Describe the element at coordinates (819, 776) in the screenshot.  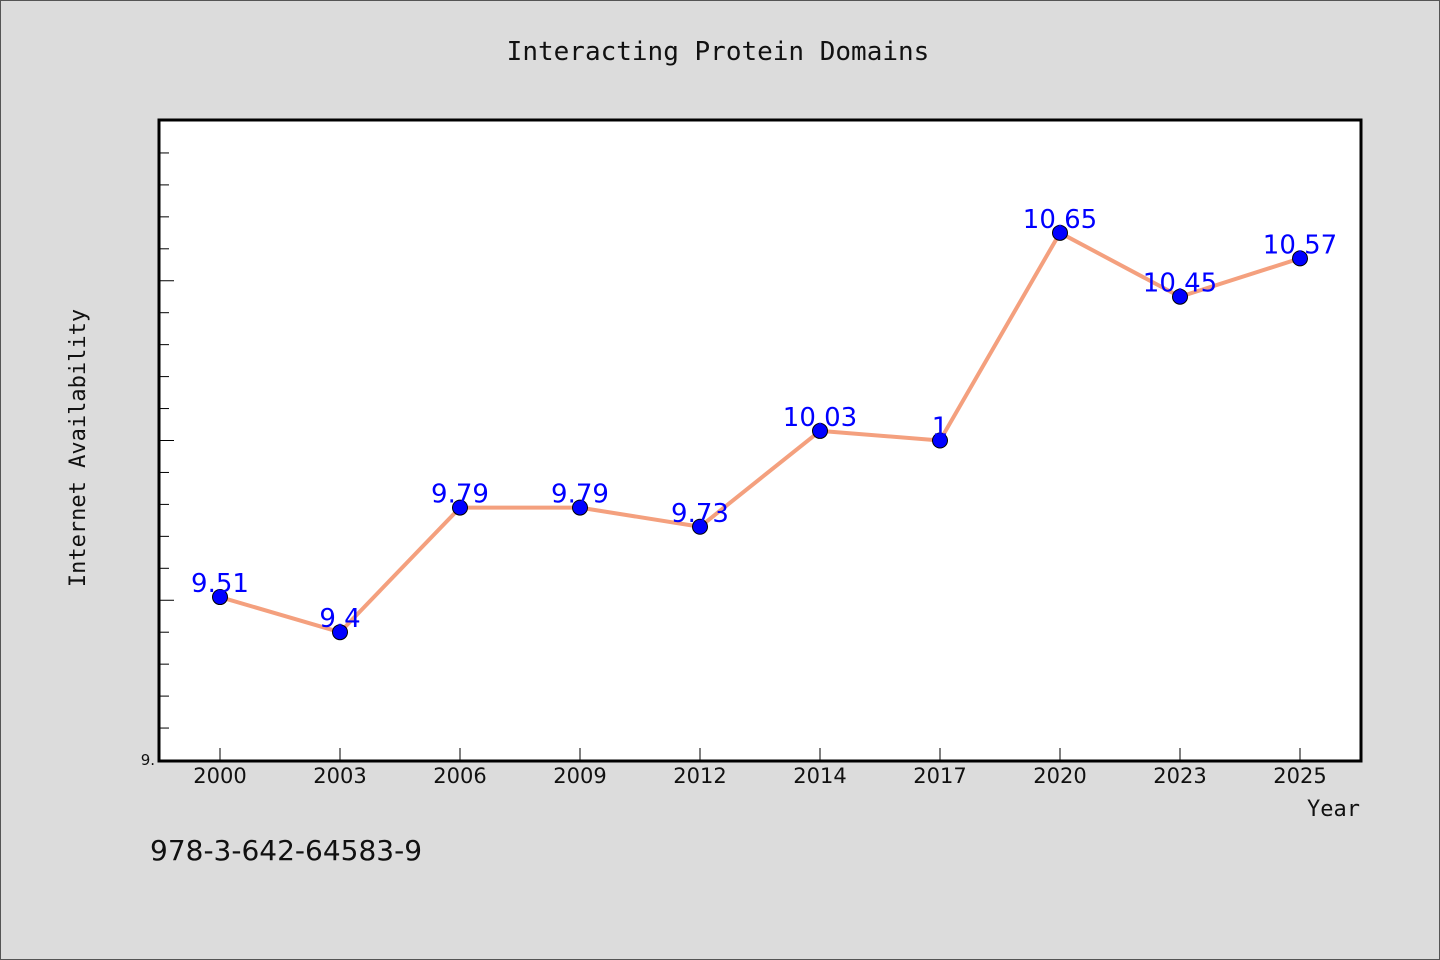
I see `x-tick-label: 2014` at that location.